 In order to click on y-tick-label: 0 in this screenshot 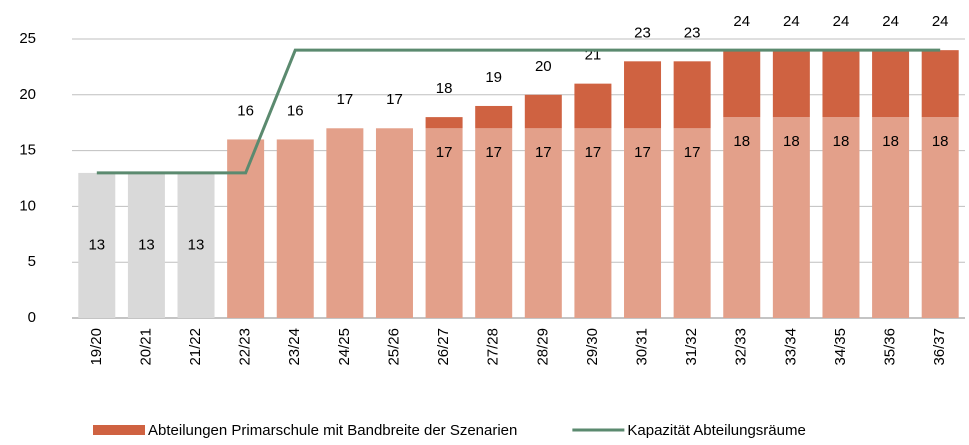, I will do `click(32, 317)`.